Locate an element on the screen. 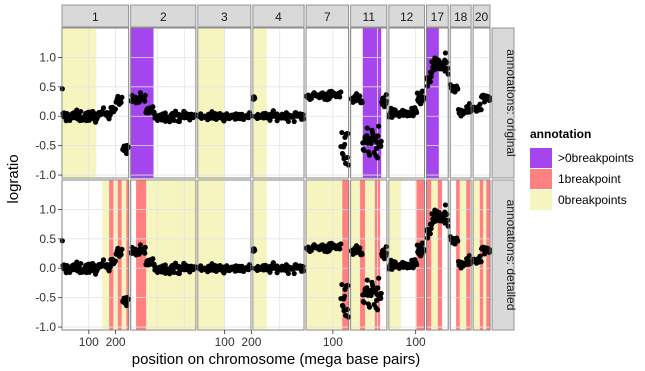 Image resolution: width=645 pixels, height=371 pixels. row-strip-label: annotations: original is located at coordinates (511, 102).